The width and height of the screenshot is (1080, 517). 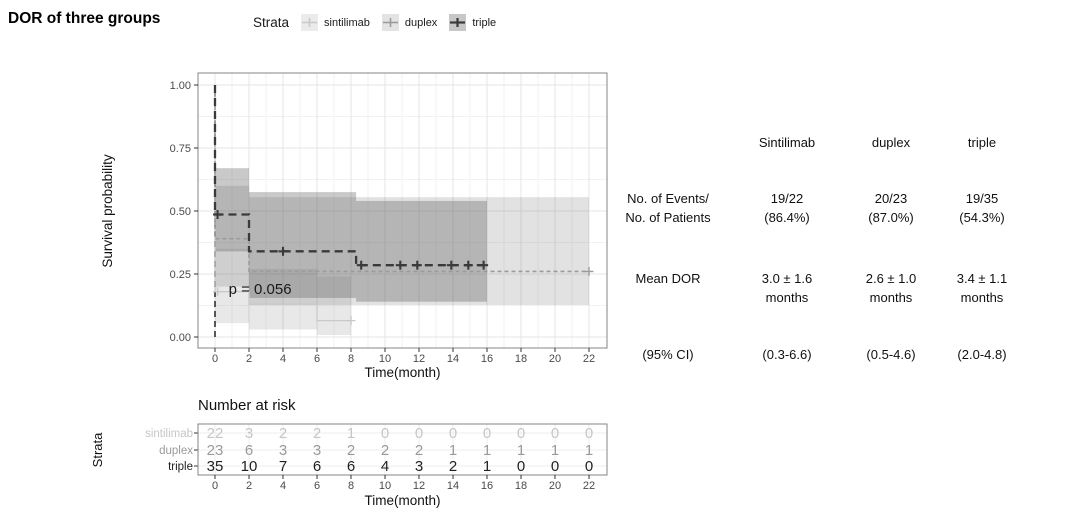 I want to click on risk-y-axis-title: Strata, so click(x=97, y=449).